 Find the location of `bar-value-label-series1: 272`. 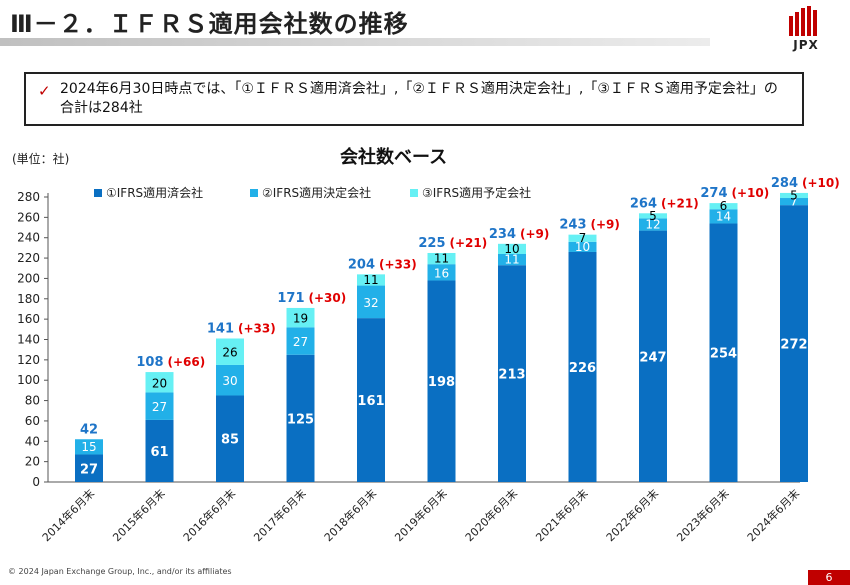

bar-value-label-series1: 272 is located at coordinates (793, 345).